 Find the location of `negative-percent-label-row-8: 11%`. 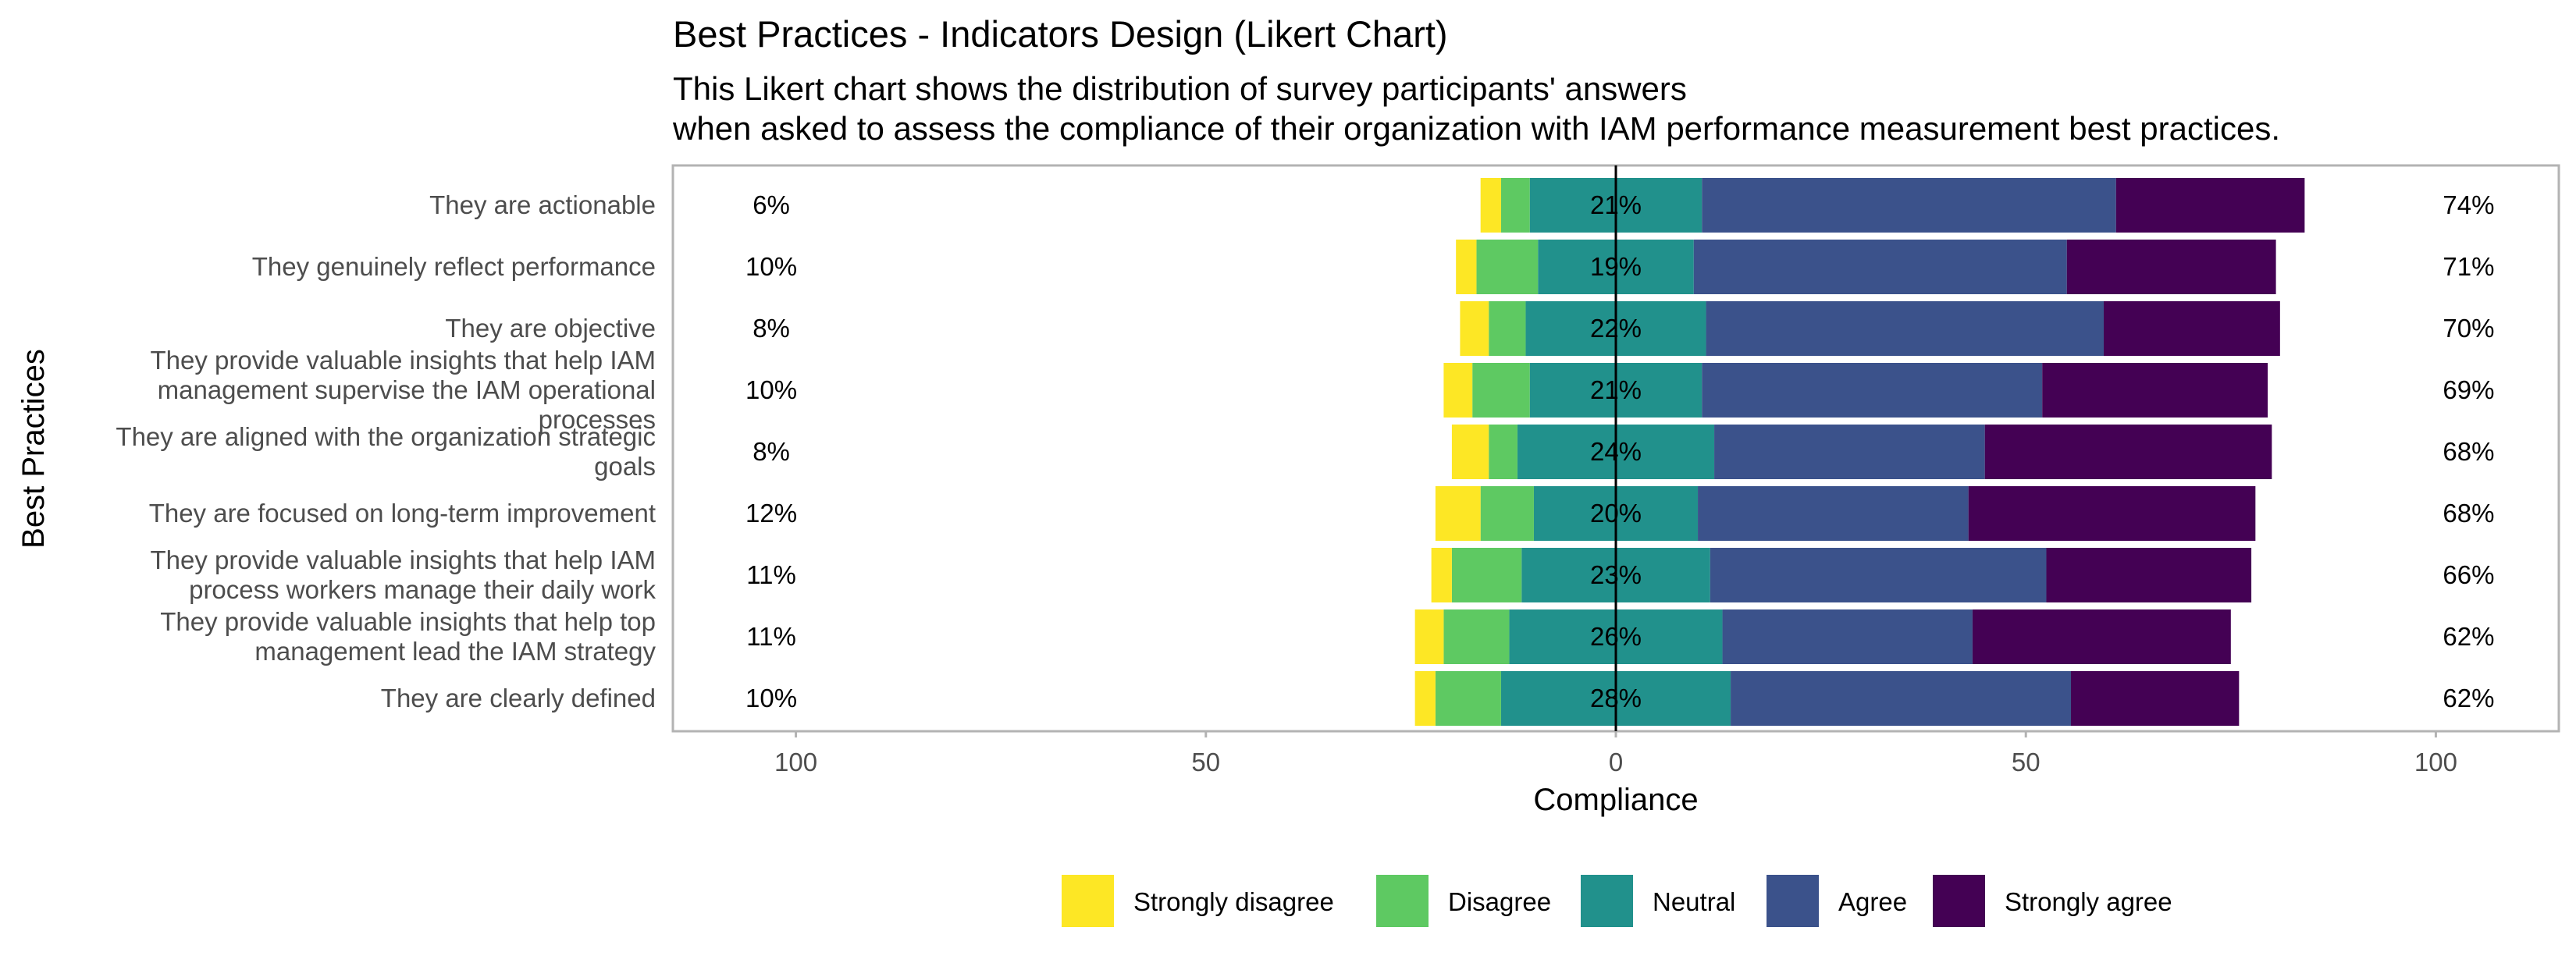

negative-percent-label-row-8: 11% is located at coordinates (771, 636).